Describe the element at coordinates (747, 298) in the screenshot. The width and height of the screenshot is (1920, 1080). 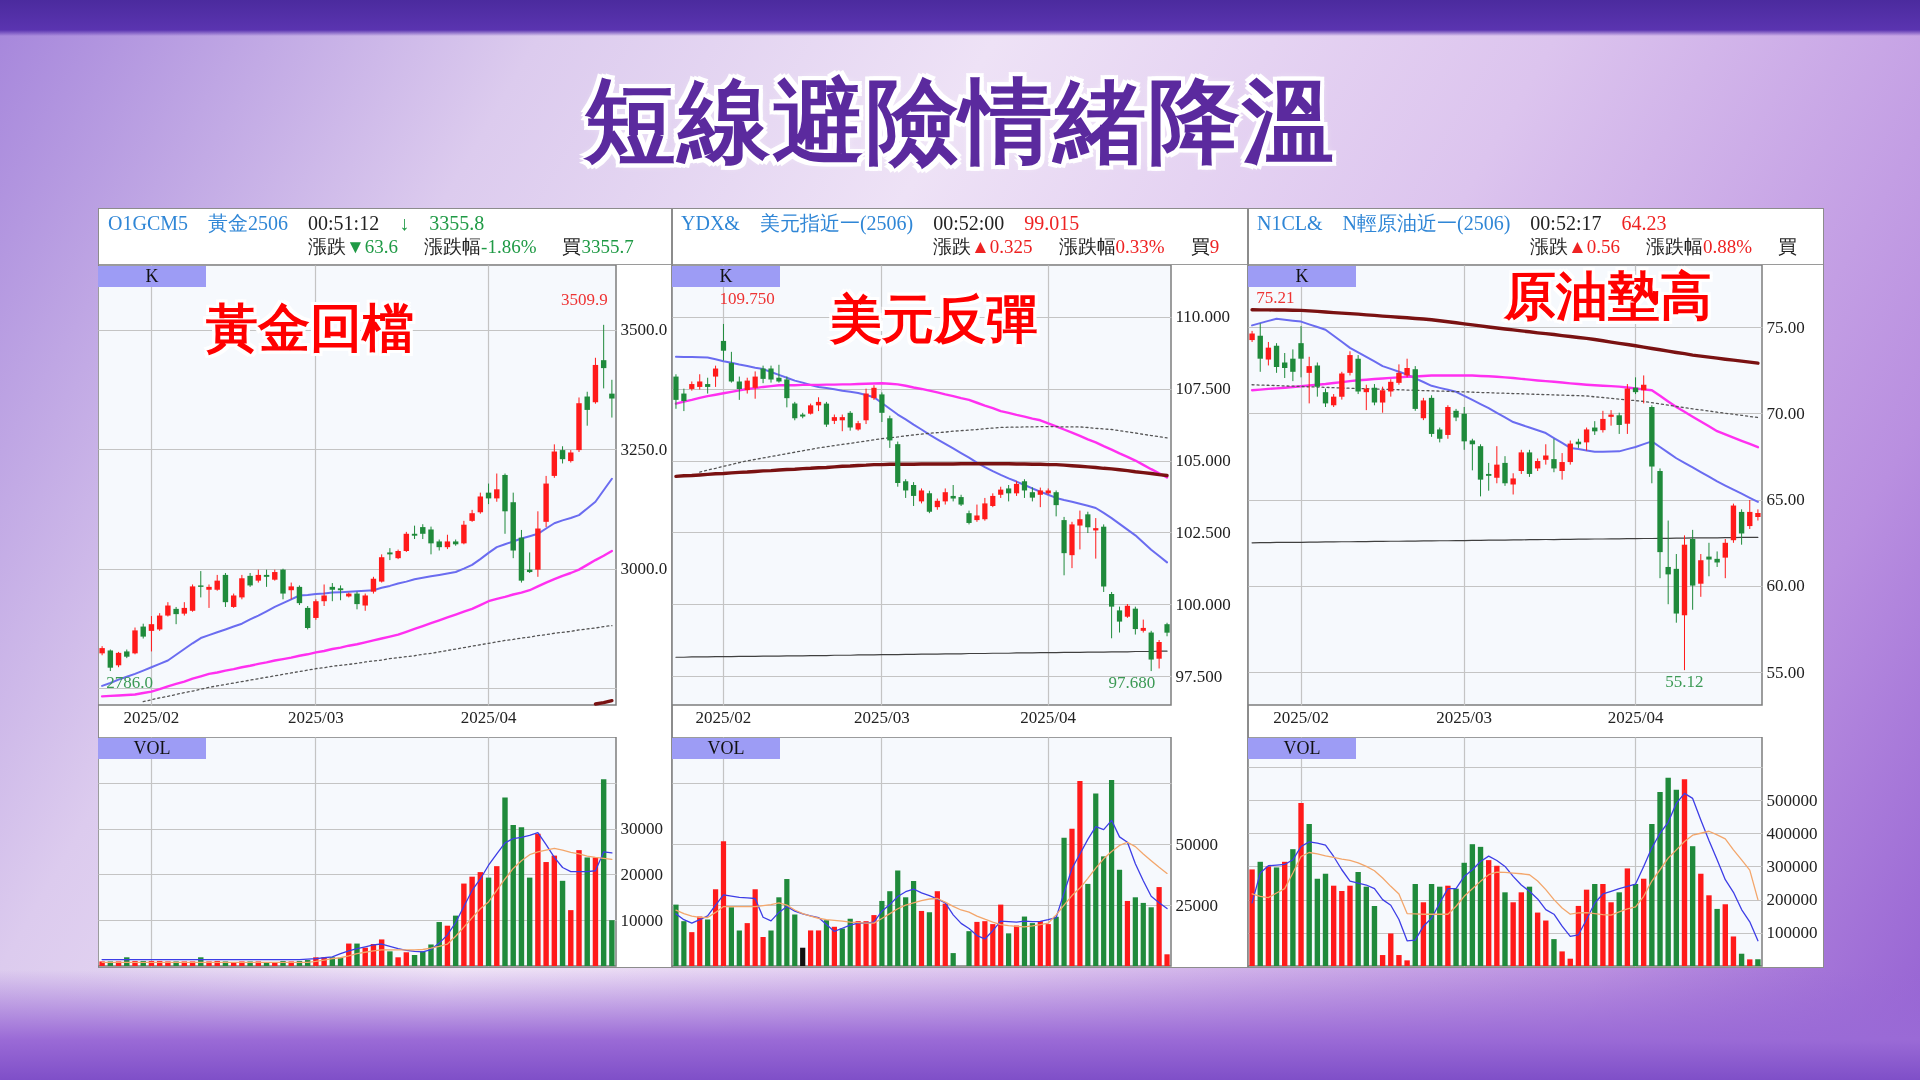
I see `annotation: 109.750` at that location.